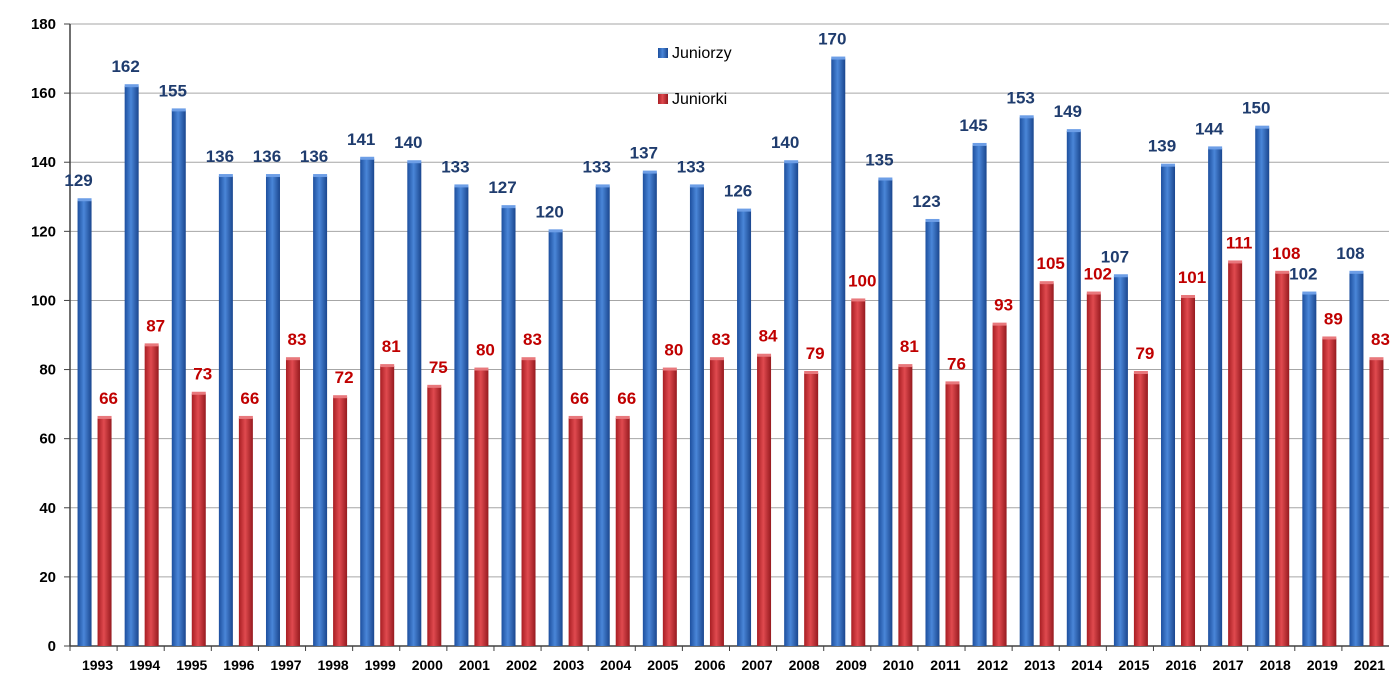 Image resolution: width=1397 pixels, height=677 pixels. I want to click on x-tick-label: 2015, so click(1133, 665).